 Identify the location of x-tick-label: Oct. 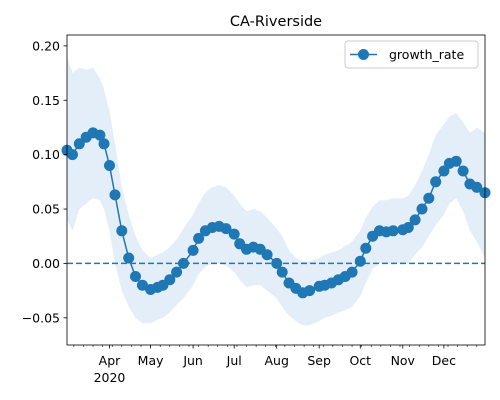
(360, 360).